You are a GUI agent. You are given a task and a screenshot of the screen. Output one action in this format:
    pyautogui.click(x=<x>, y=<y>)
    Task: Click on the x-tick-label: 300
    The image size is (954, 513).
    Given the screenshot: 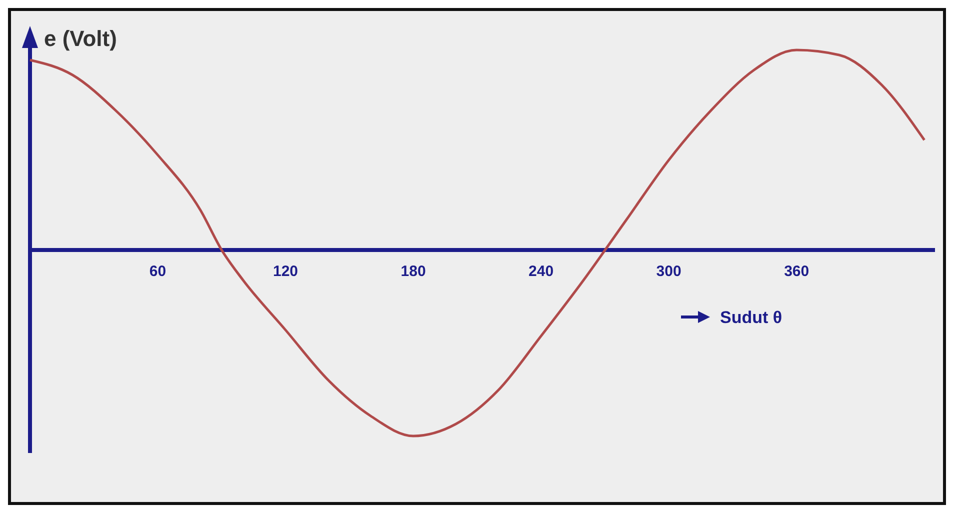 What is the action you would take?
    pyautogui.click(x=669, y=271)
    